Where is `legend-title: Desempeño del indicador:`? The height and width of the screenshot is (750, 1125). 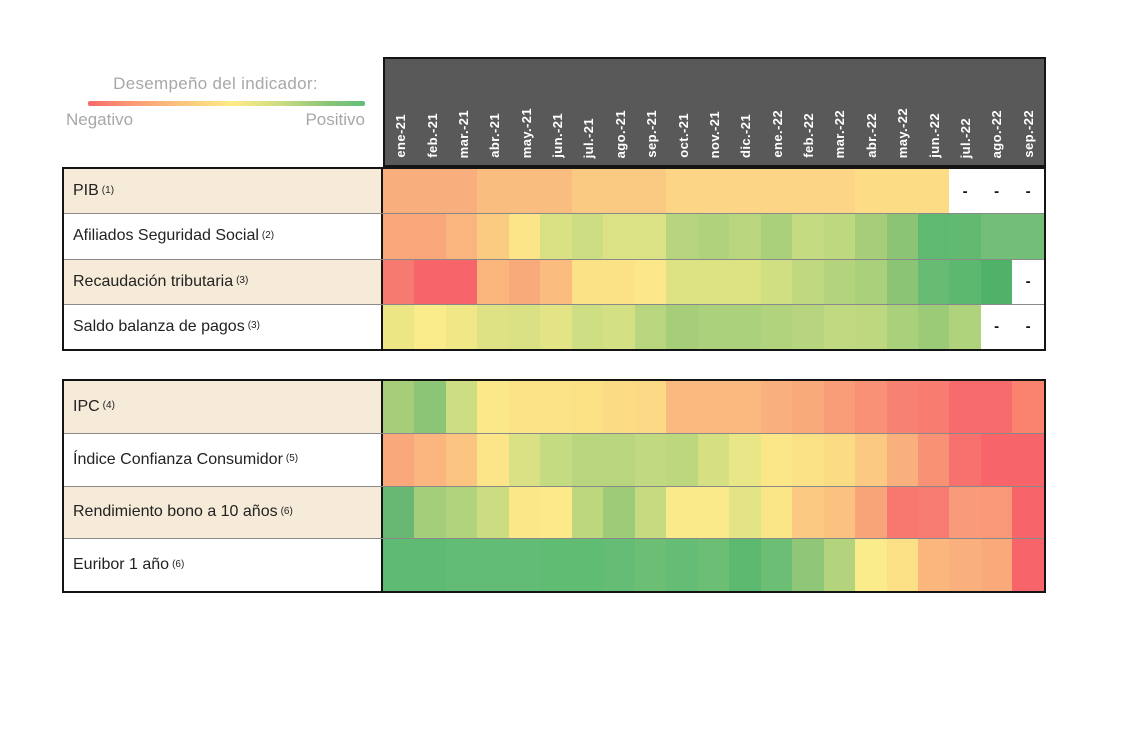 legend-title: Desempeño del indicador: is located at coordinates (215, 83).